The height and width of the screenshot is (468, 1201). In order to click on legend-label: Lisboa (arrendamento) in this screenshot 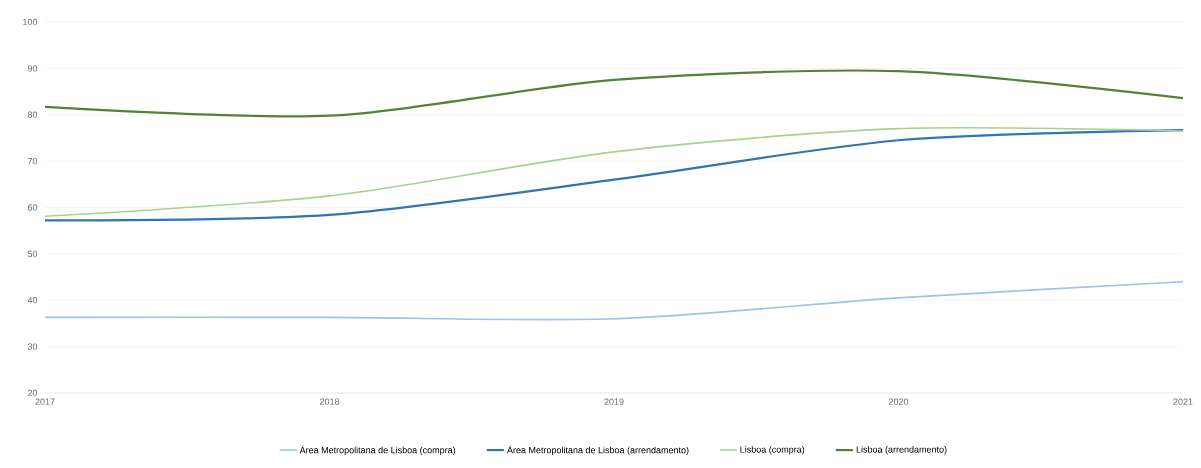, I will do `click(901, 450)`.